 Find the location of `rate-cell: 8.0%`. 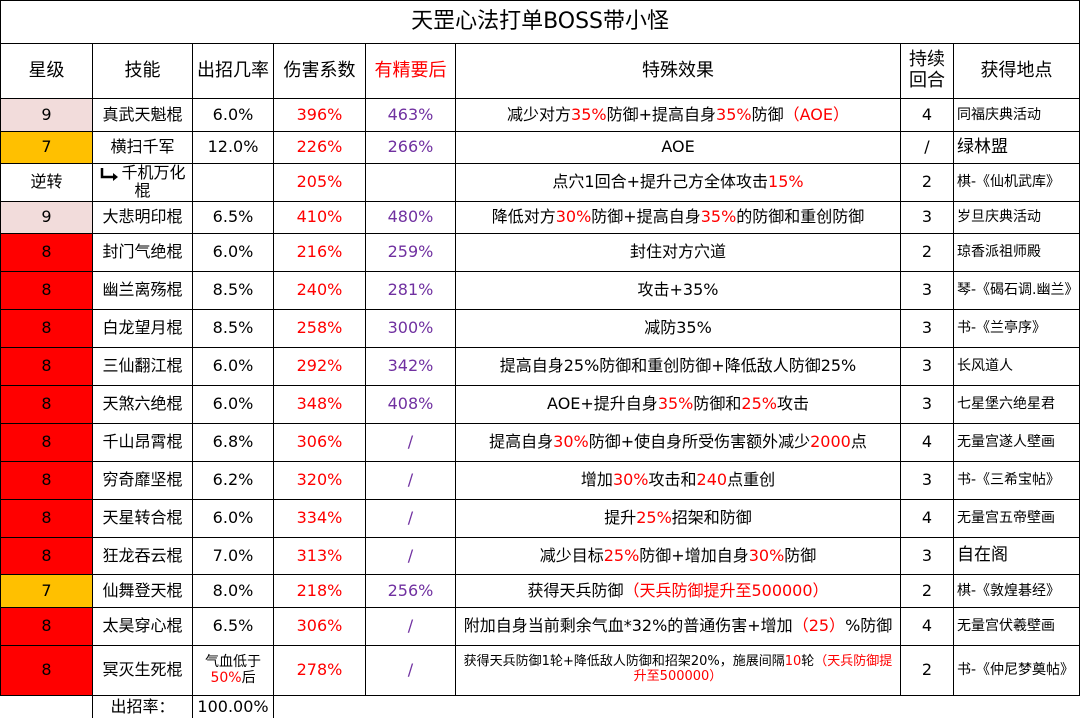

rate-cell: 8.0% is located at coordinates (233, 590).